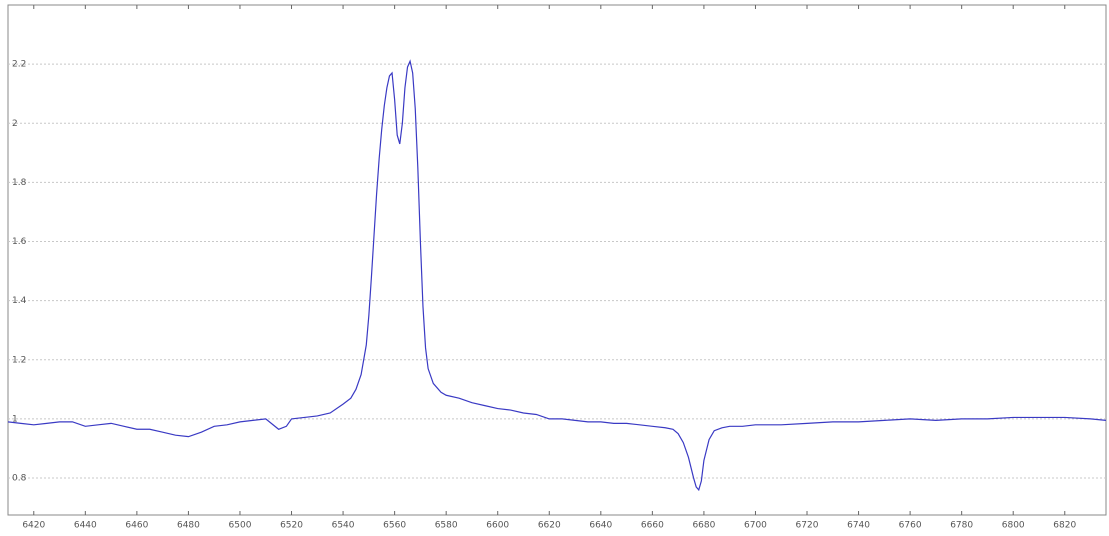  What do you see at coordinates (188, 526) in the screenshot?
I see `x-tick-label: 6480` at bounding box center [188, 526].